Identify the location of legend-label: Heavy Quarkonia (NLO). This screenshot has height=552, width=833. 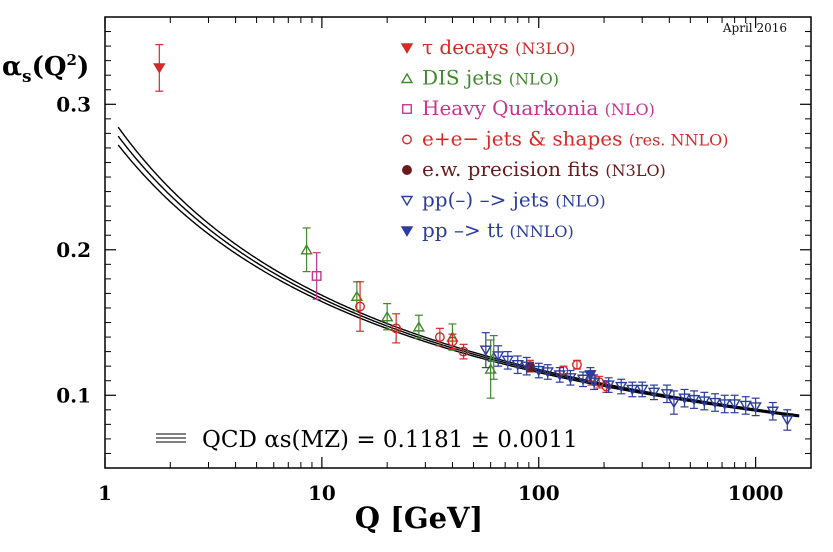
(538, 108).